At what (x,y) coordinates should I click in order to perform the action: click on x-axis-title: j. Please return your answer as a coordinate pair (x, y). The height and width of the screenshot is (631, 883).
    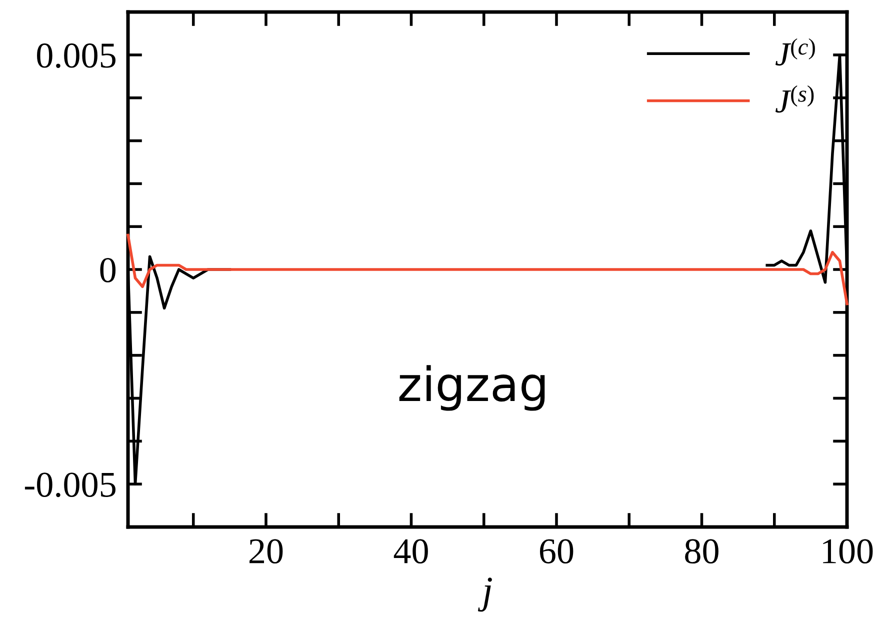
    Looking at the image, I should click on (485, 595).